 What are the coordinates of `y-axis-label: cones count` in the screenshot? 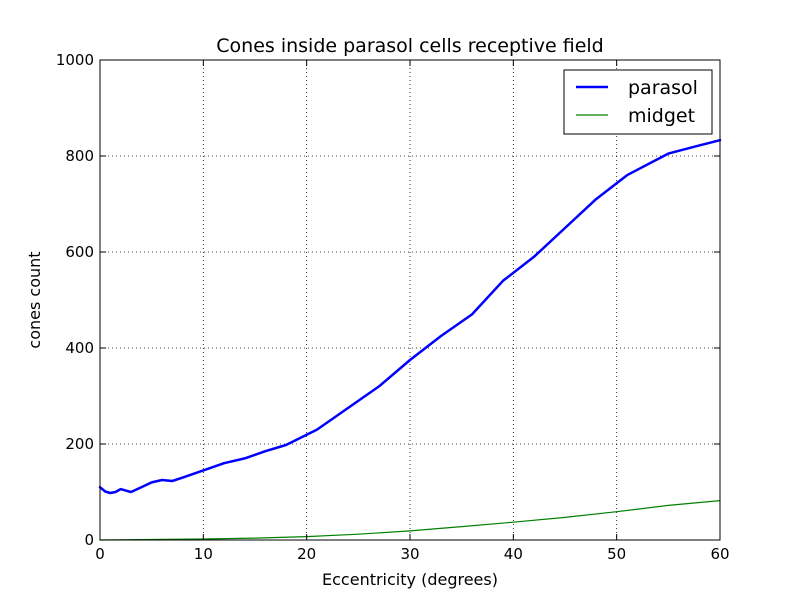 It's located at (34, 299).